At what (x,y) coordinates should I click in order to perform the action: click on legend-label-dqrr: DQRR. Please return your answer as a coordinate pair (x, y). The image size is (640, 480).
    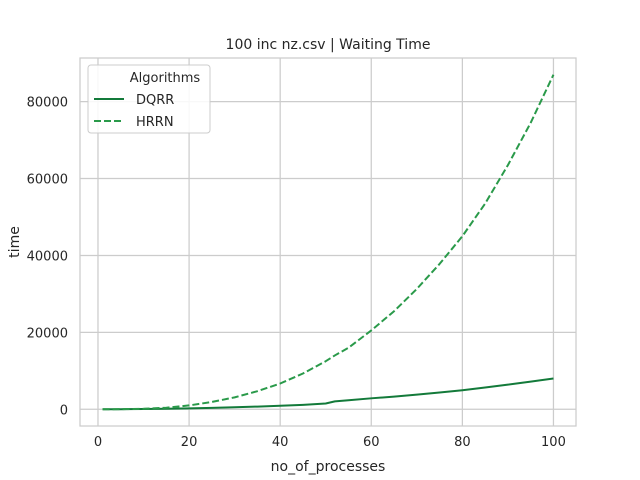
    Looking at the image, I should click on (155, 100).